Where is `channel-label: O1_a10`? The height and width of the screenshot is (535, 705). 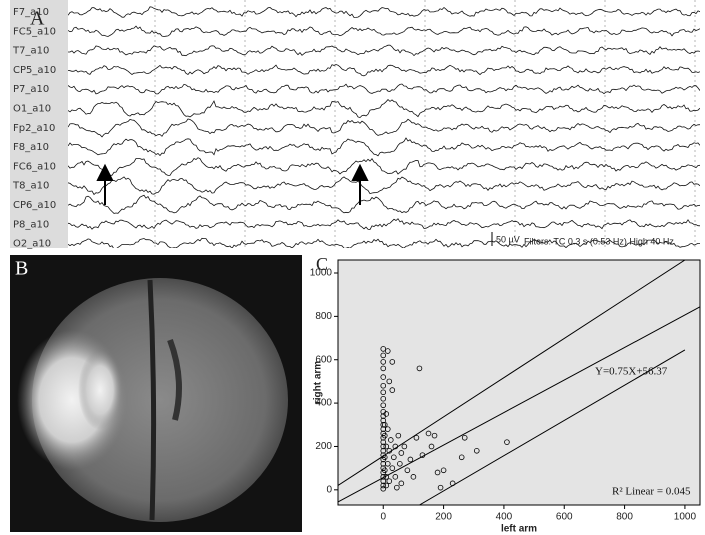
channel-label: O1_a10 is located at coordinates (32, 109).